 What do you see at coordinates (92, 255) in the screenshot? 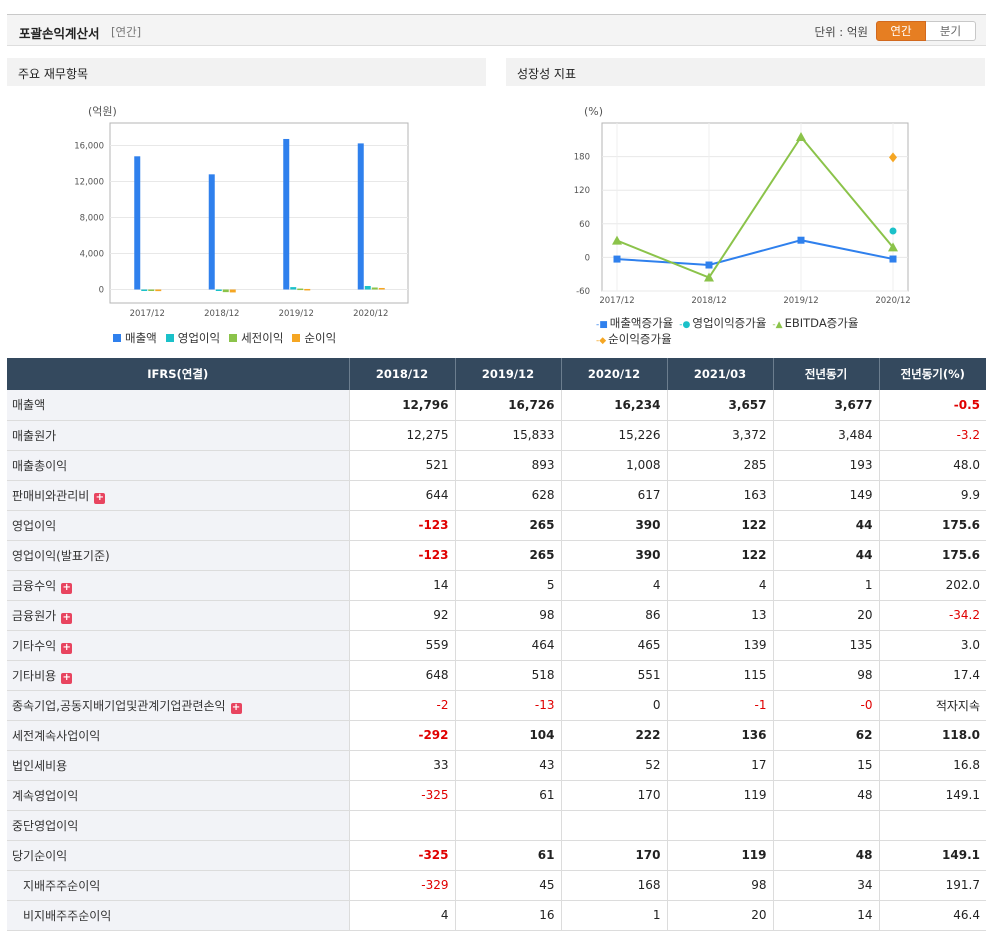
I see `y-tick-label: 4,000` at bounding box center [92, 255].